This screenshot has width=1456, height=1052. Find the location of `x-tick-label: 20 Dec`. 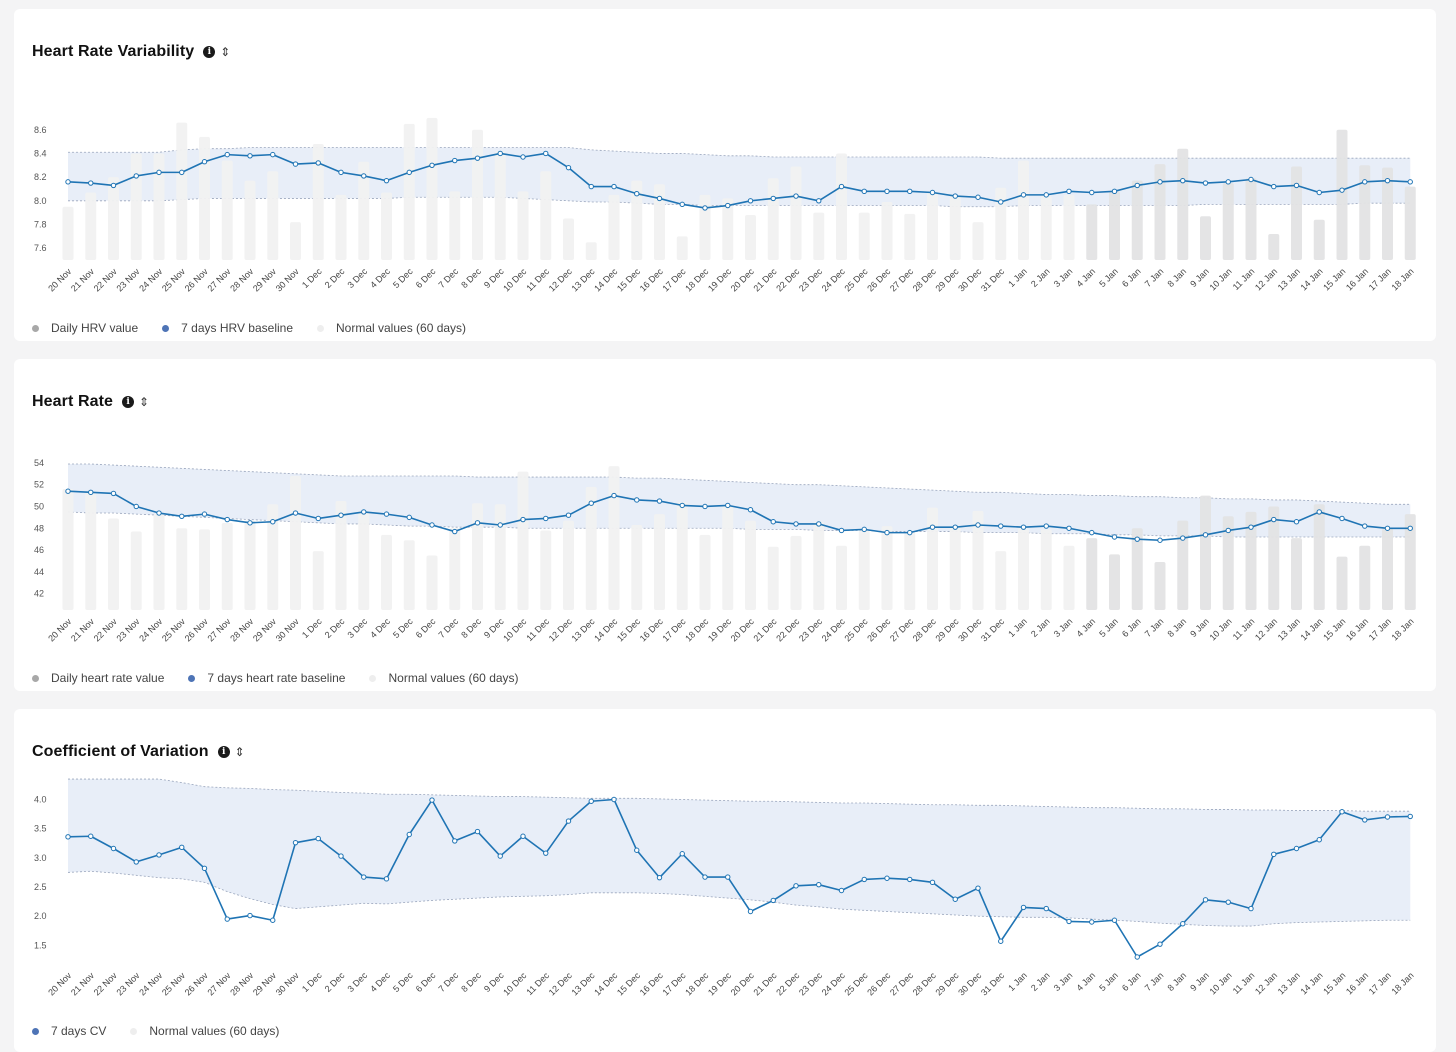

x-tick-label: 20 Dec is located at coordinates (743, 630).